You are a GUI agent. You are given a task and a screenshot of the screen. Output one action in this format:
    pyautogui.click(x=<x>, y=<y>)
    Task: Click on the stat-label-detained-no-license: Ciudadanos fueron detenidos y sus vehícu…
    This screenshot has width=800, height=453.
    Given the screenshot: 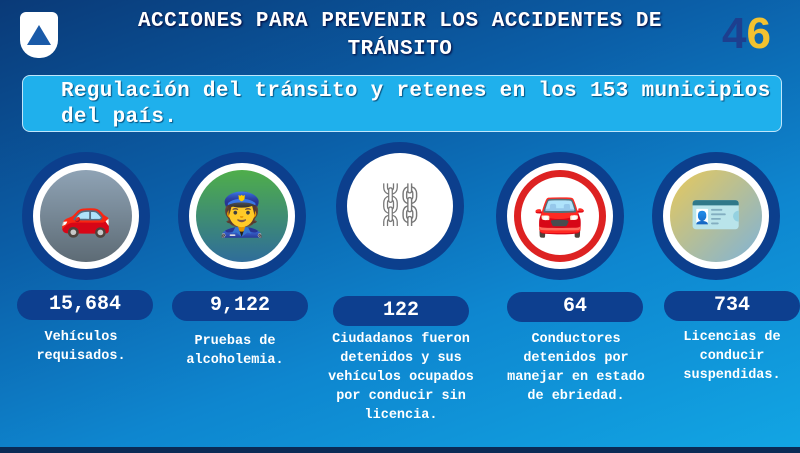 What is the action you would take?
    pyautogui.click(x=401, y=377)
    